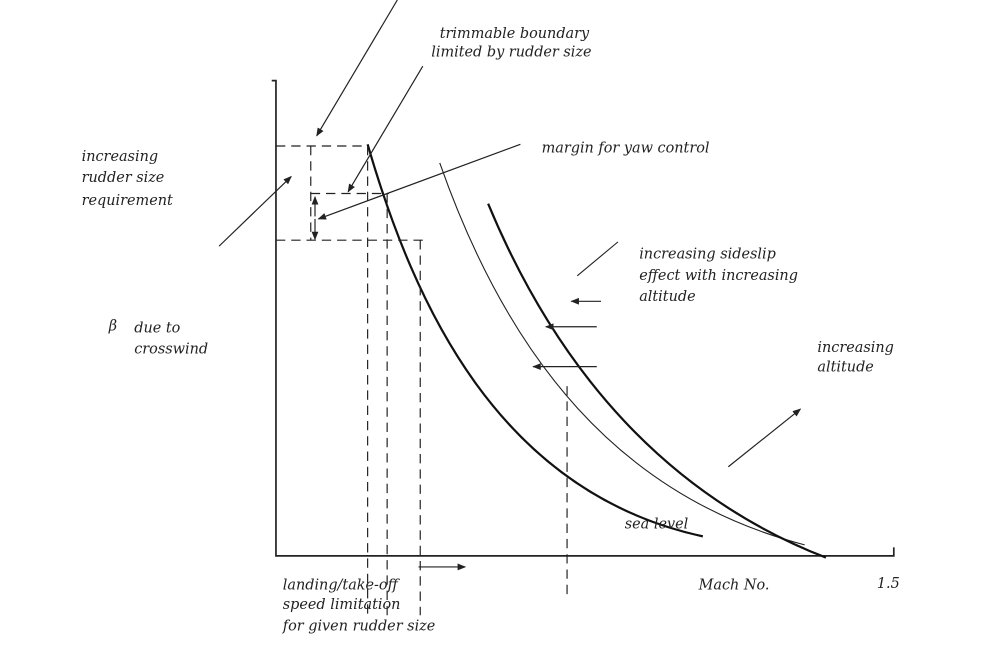  I want to click on note-line: rudder size, so click(123, 178).